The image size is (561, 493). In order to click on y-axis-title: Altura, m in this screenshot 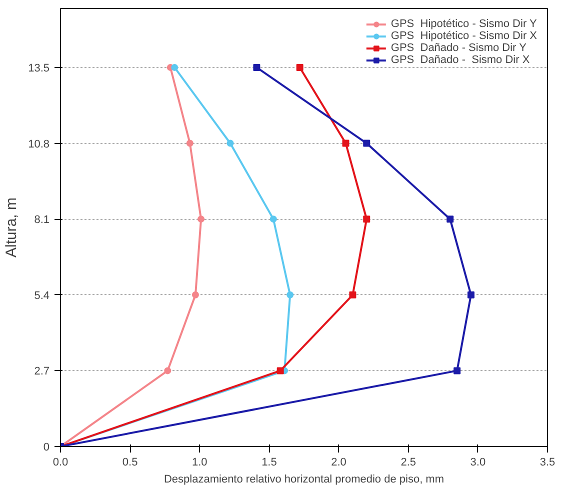, I will do `click(11, 227)`.